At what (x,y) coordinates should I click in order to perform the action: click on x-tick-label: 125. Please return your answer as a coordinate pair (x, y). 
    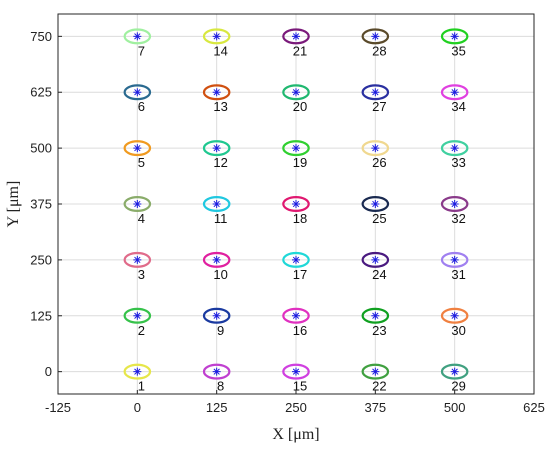
    Looking at the image, I should click on (217, 407).